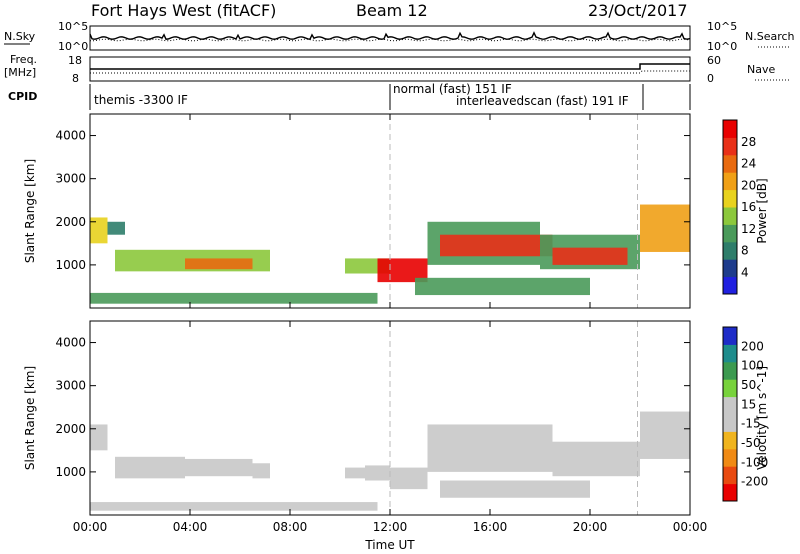 This screenshot has width=800, height=554. What do you see at coordinates (722, 46) in the screenshot?
I see `nsearch-tick-bottom: 10^0` at bounding box center [722, 46].